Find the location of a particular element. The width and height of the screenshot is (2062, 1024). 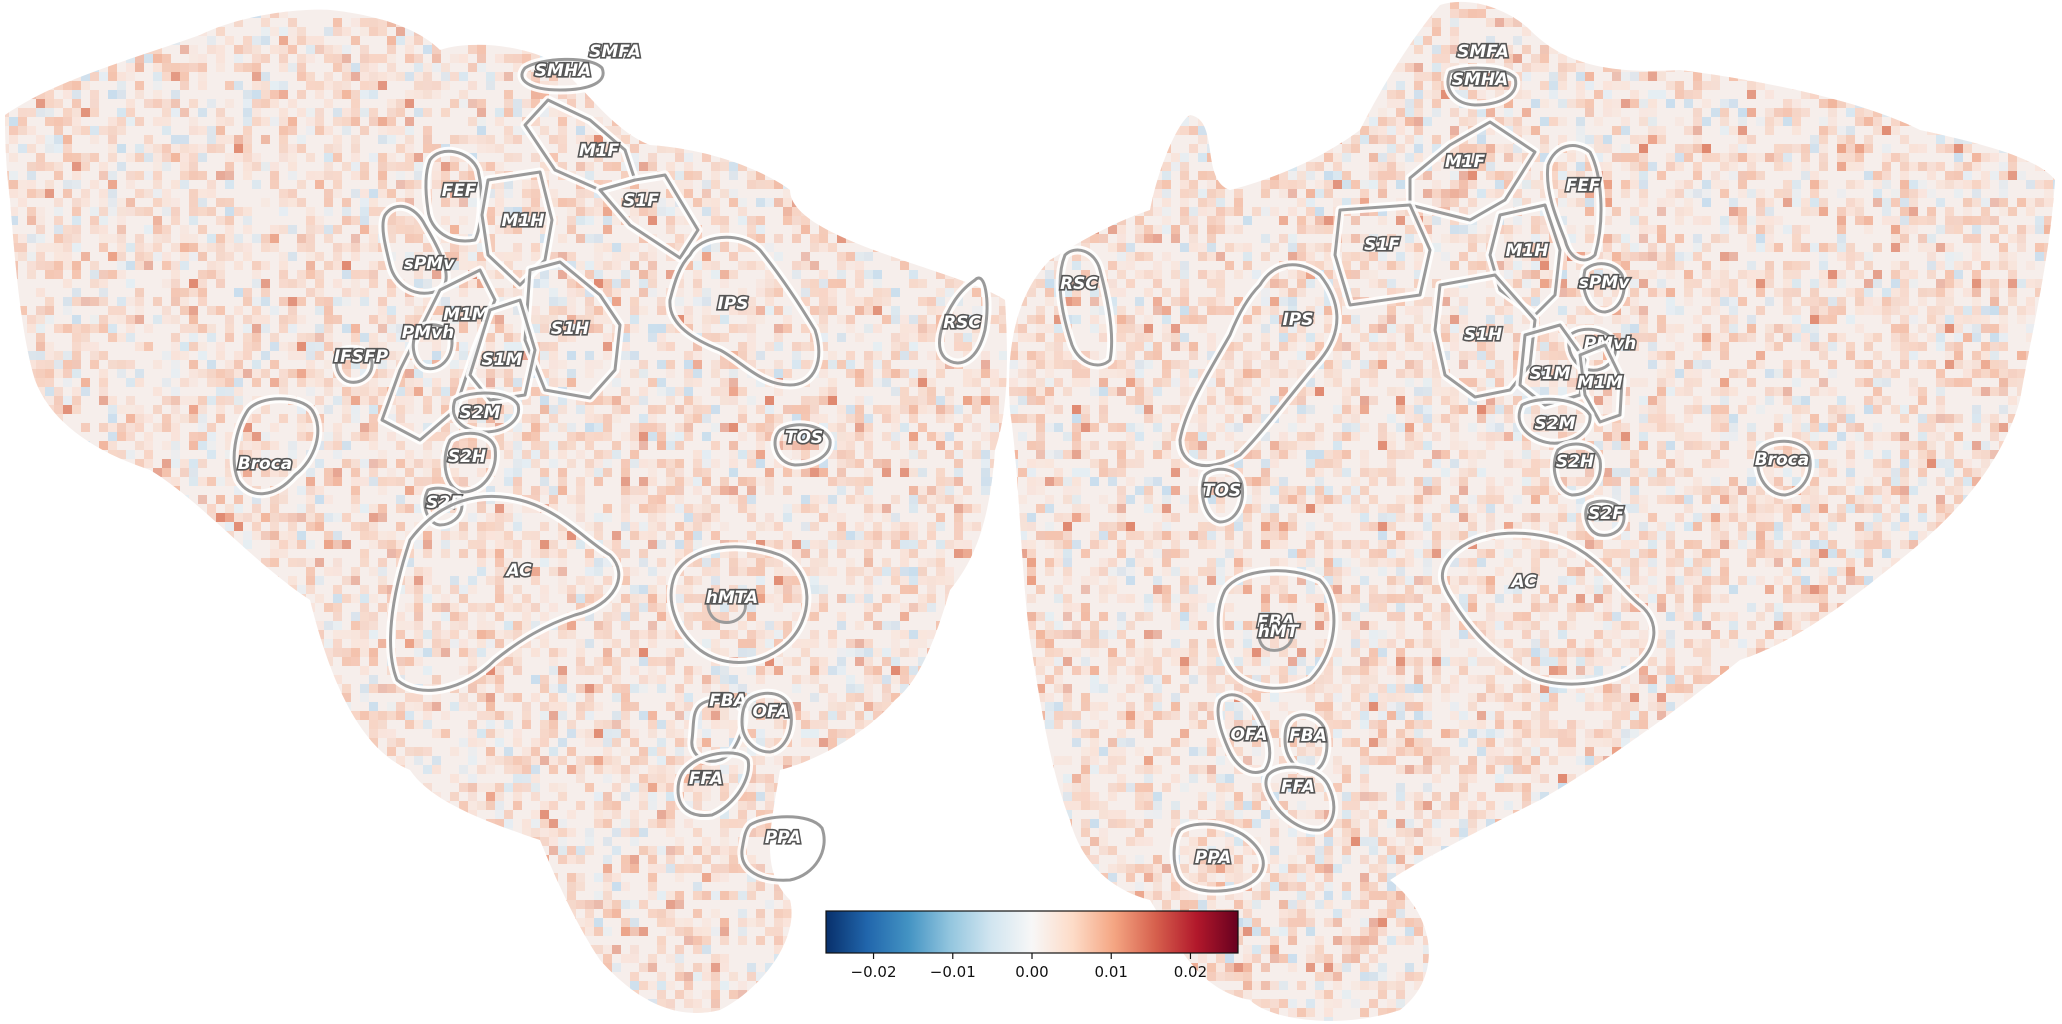

roi-m1m-right: M1M is located at coordinates (1601, 383).